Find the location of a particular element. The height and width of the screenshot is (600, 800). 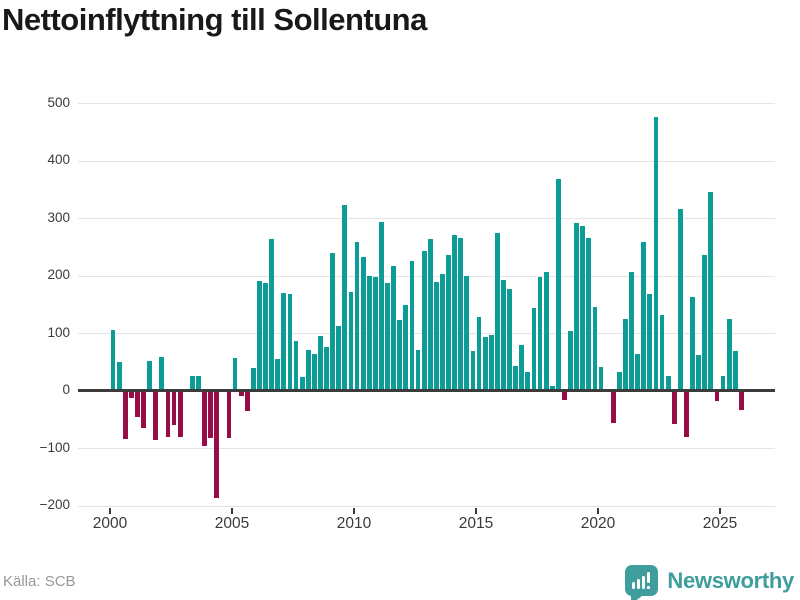

bar-2005-q2 is located at coordinates (241, 394).